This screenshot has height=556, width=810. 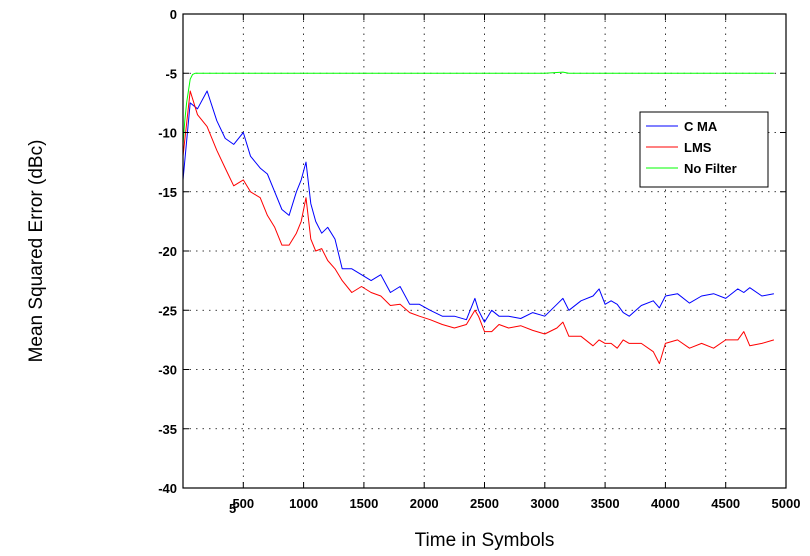 What do you see at coordinates (424, 503) in the screenshot?
I see `x-tick-label: 2000` at bounding box center [424, 503].